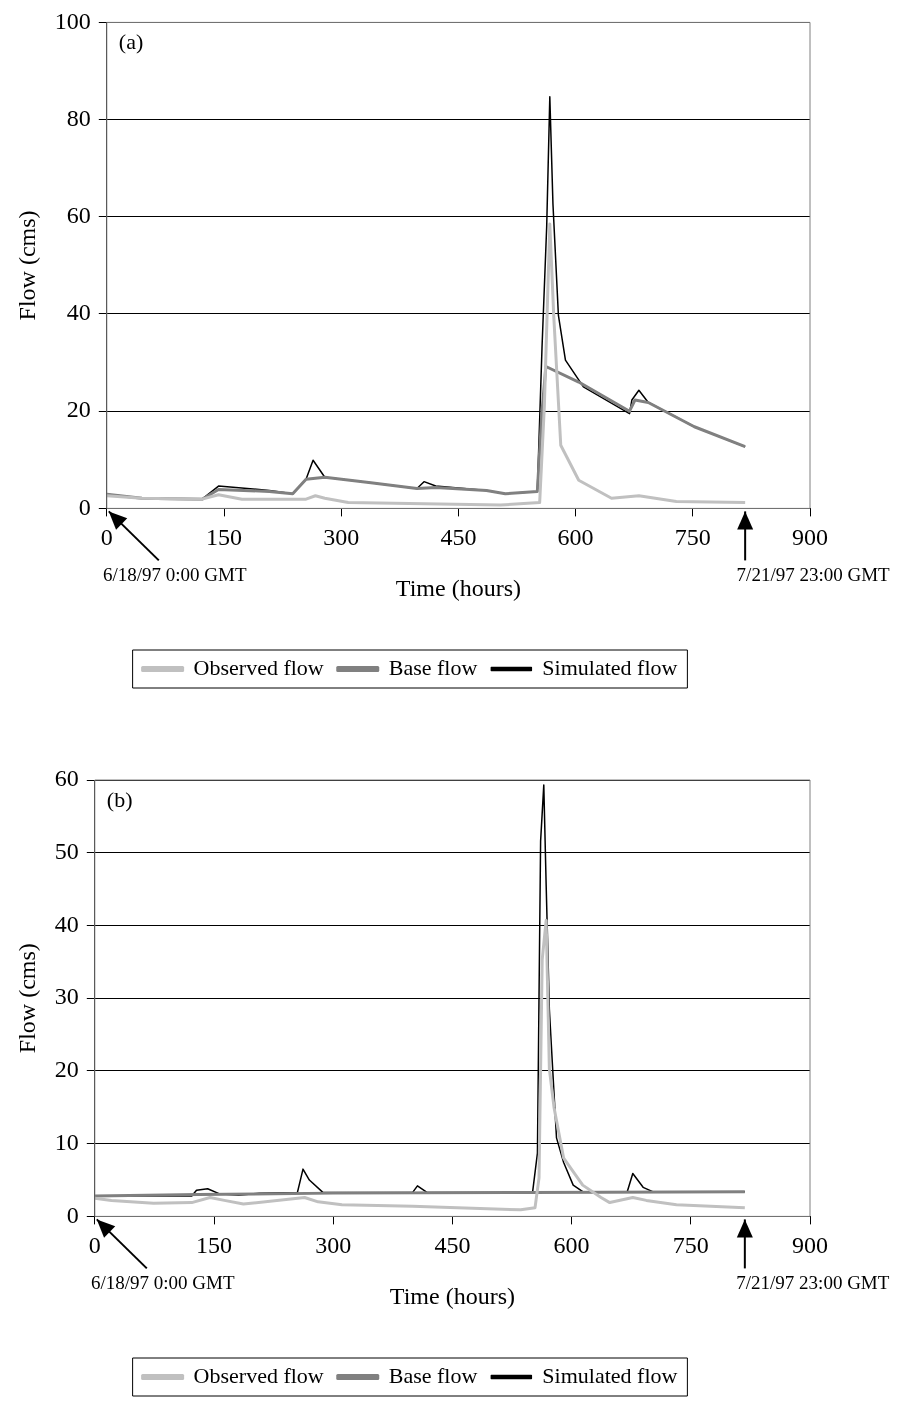 Image resolution: width=900 pixels, height=1408 pixels. What do you see at coordinates (78, 117) in the screenshot?
I see `y-tick-label: 80` at bounding box center [78, 117].